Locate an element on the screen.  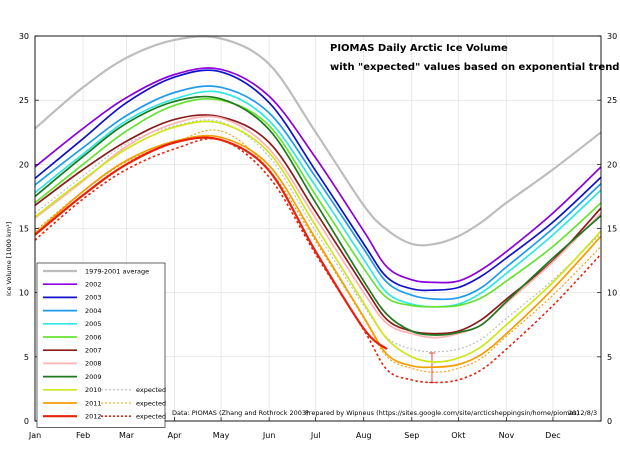
y-tick-label: 15 is located at coordinates (24, 229).